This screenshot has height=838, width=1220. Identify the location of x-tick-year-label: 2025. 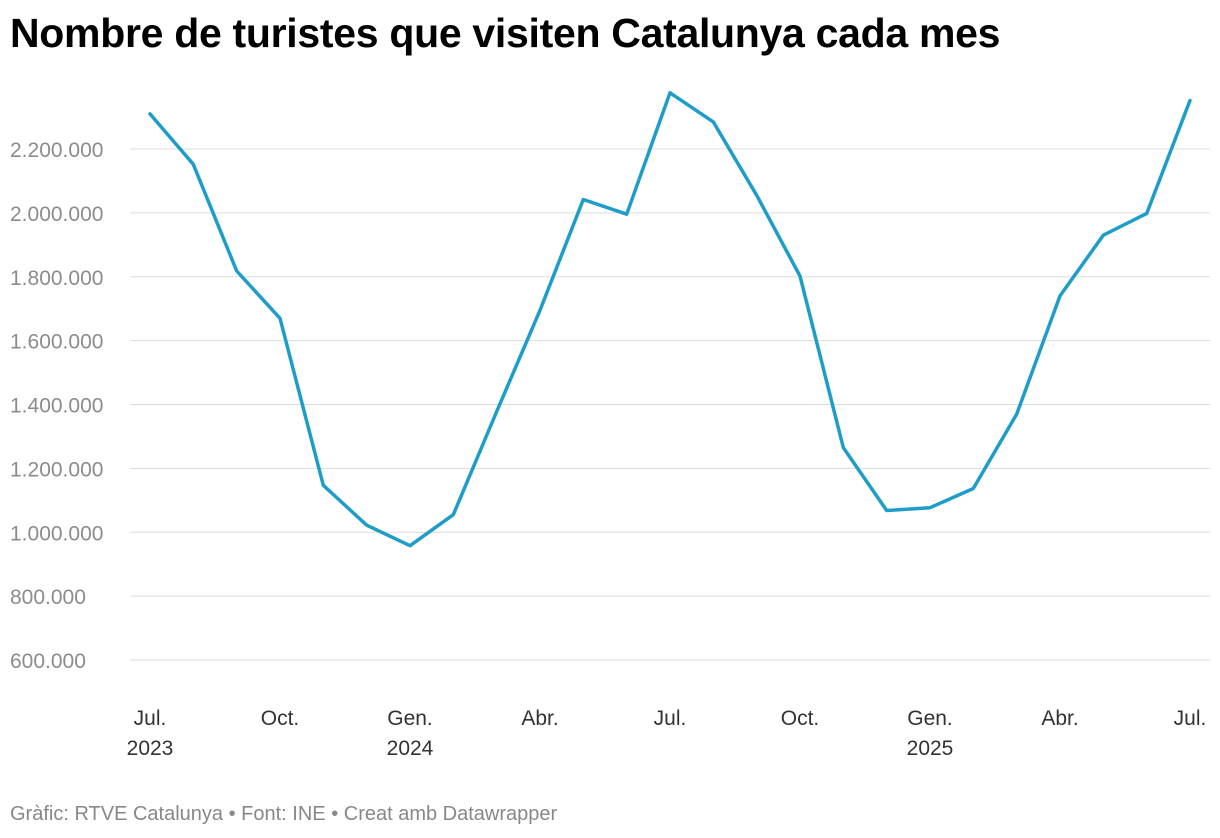
(930, 748).